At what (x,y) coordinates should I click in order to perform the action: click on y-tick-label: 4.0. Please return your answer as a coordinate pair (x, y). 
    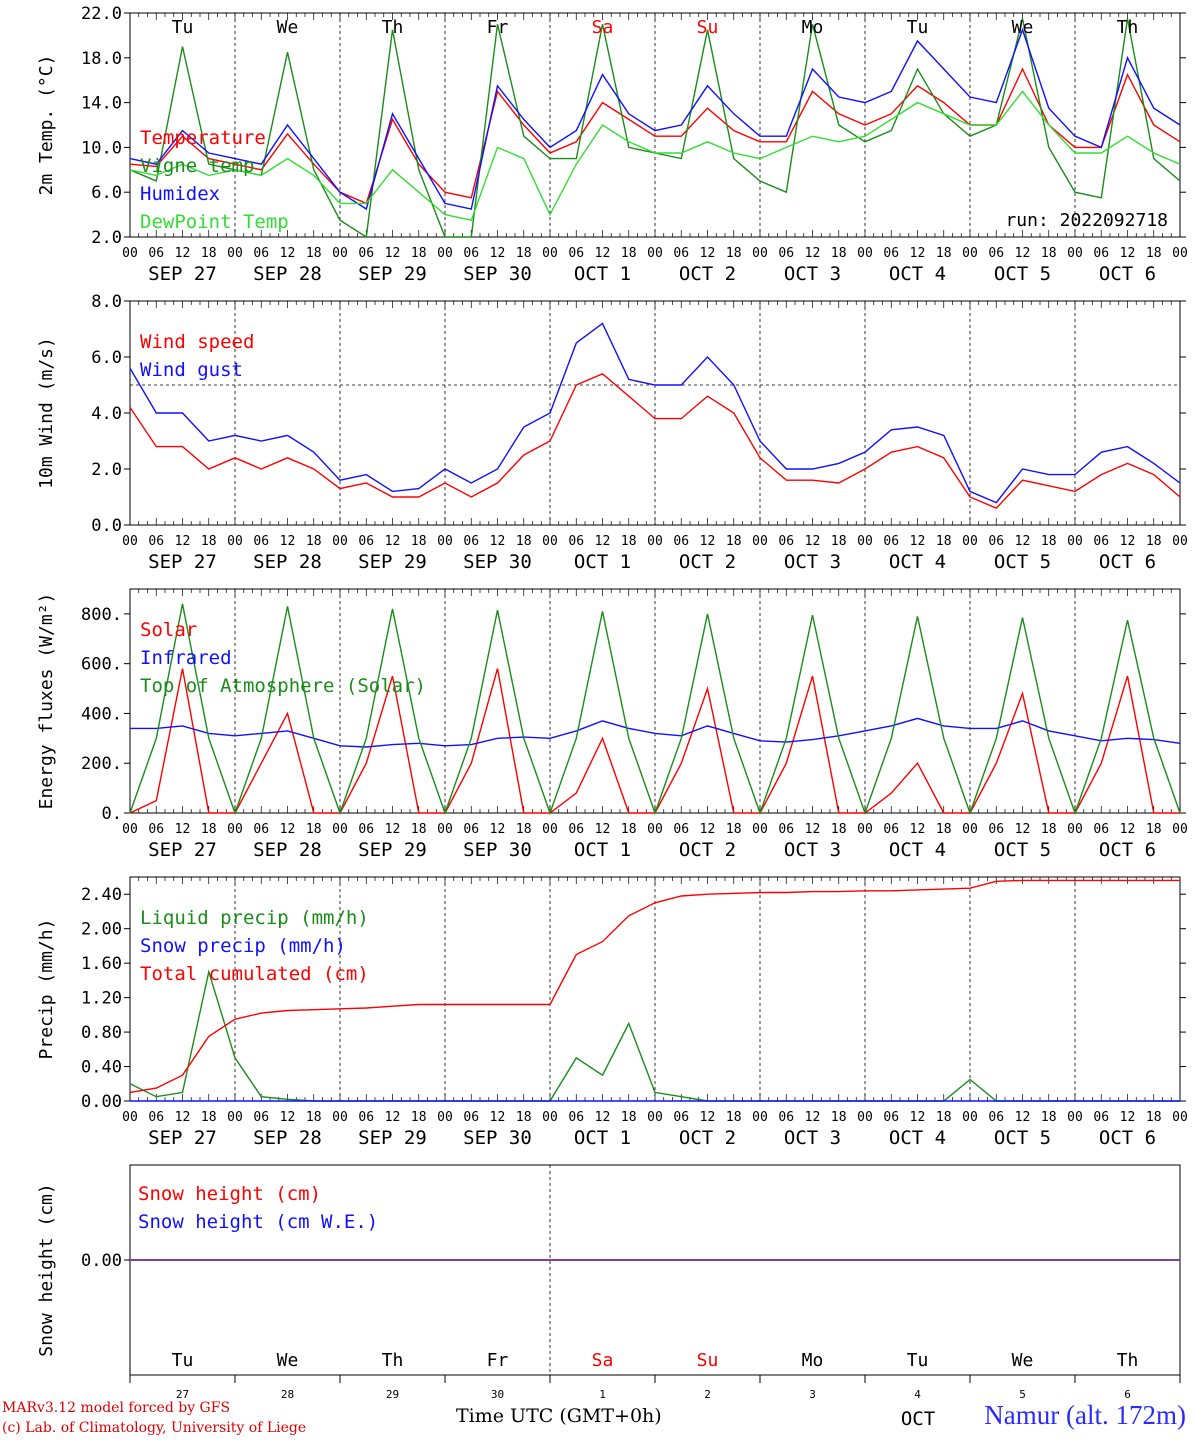
    Looking at the image, I should click on (106, 414).